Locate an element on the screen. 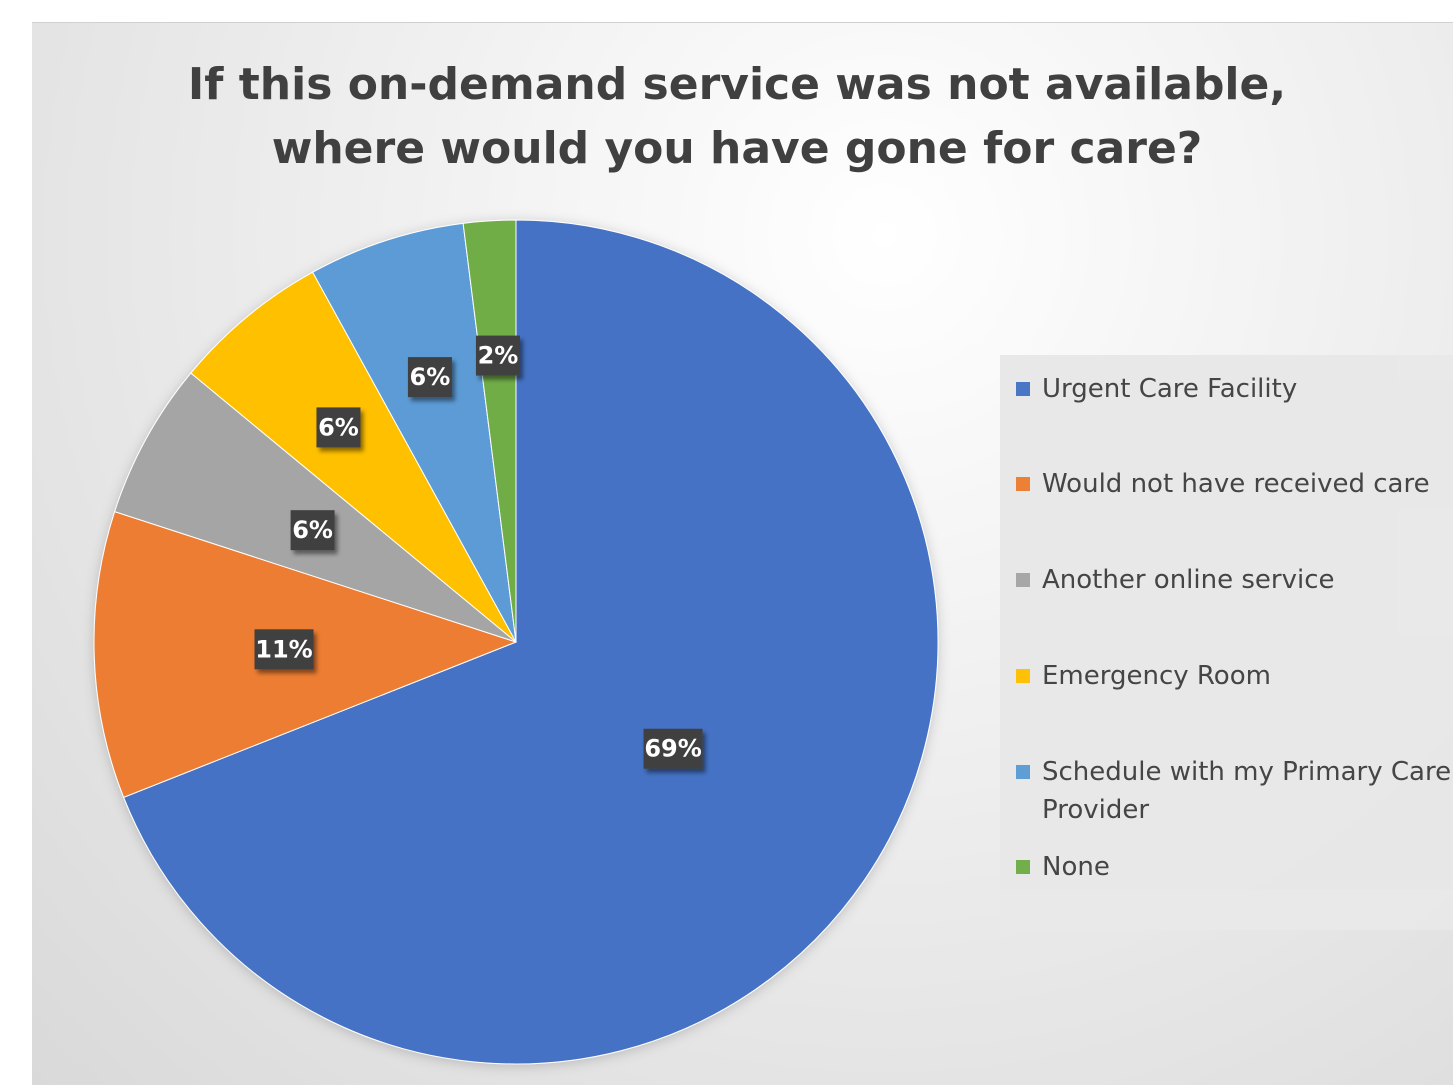  pie-slice-emergency-room is located at coordinates (353, 457).